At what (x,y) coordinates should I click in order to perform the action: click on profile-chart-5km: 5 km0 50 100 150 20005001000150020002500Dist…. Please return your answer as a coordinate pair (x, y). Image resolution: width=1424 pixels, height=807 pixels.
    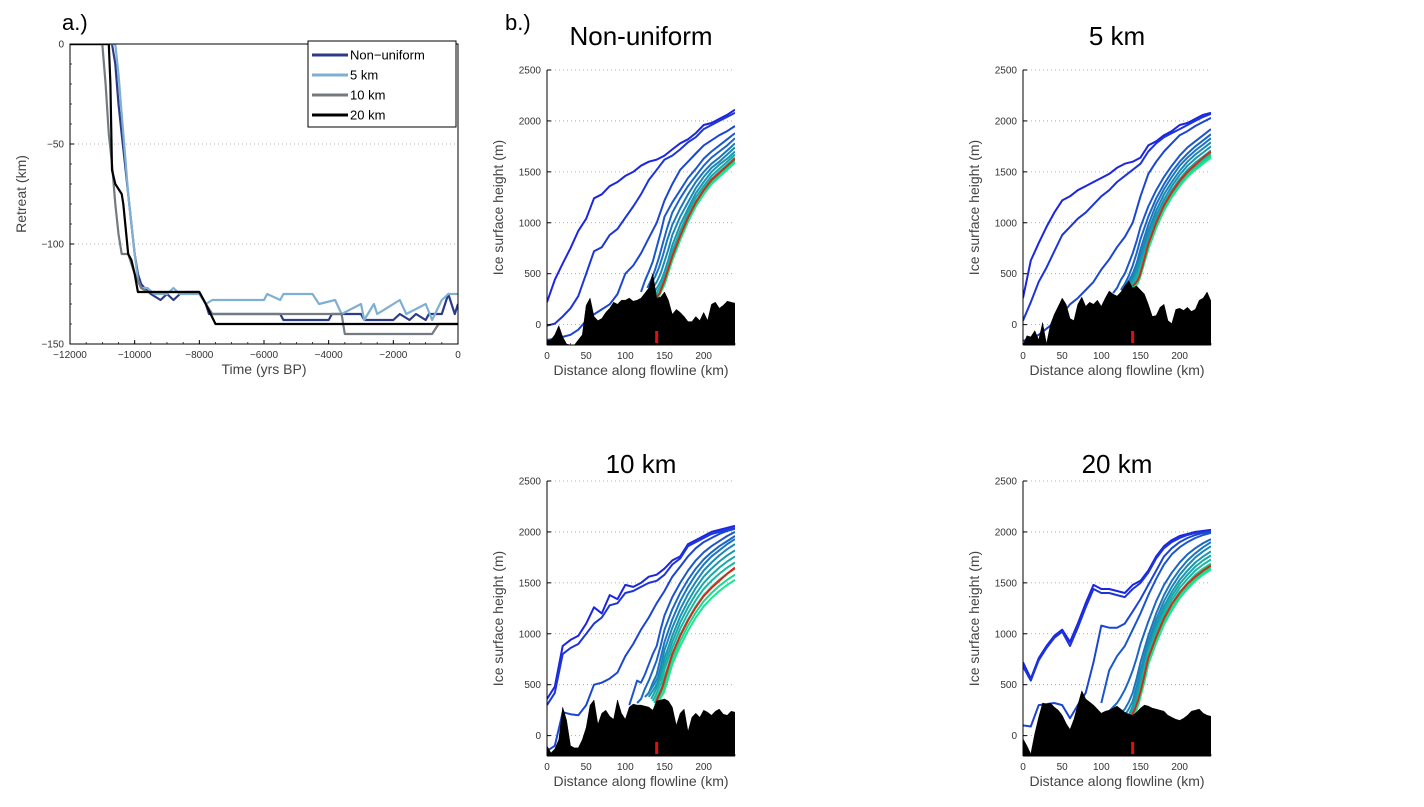
    Looking at the image, I should click on (1089, 199).